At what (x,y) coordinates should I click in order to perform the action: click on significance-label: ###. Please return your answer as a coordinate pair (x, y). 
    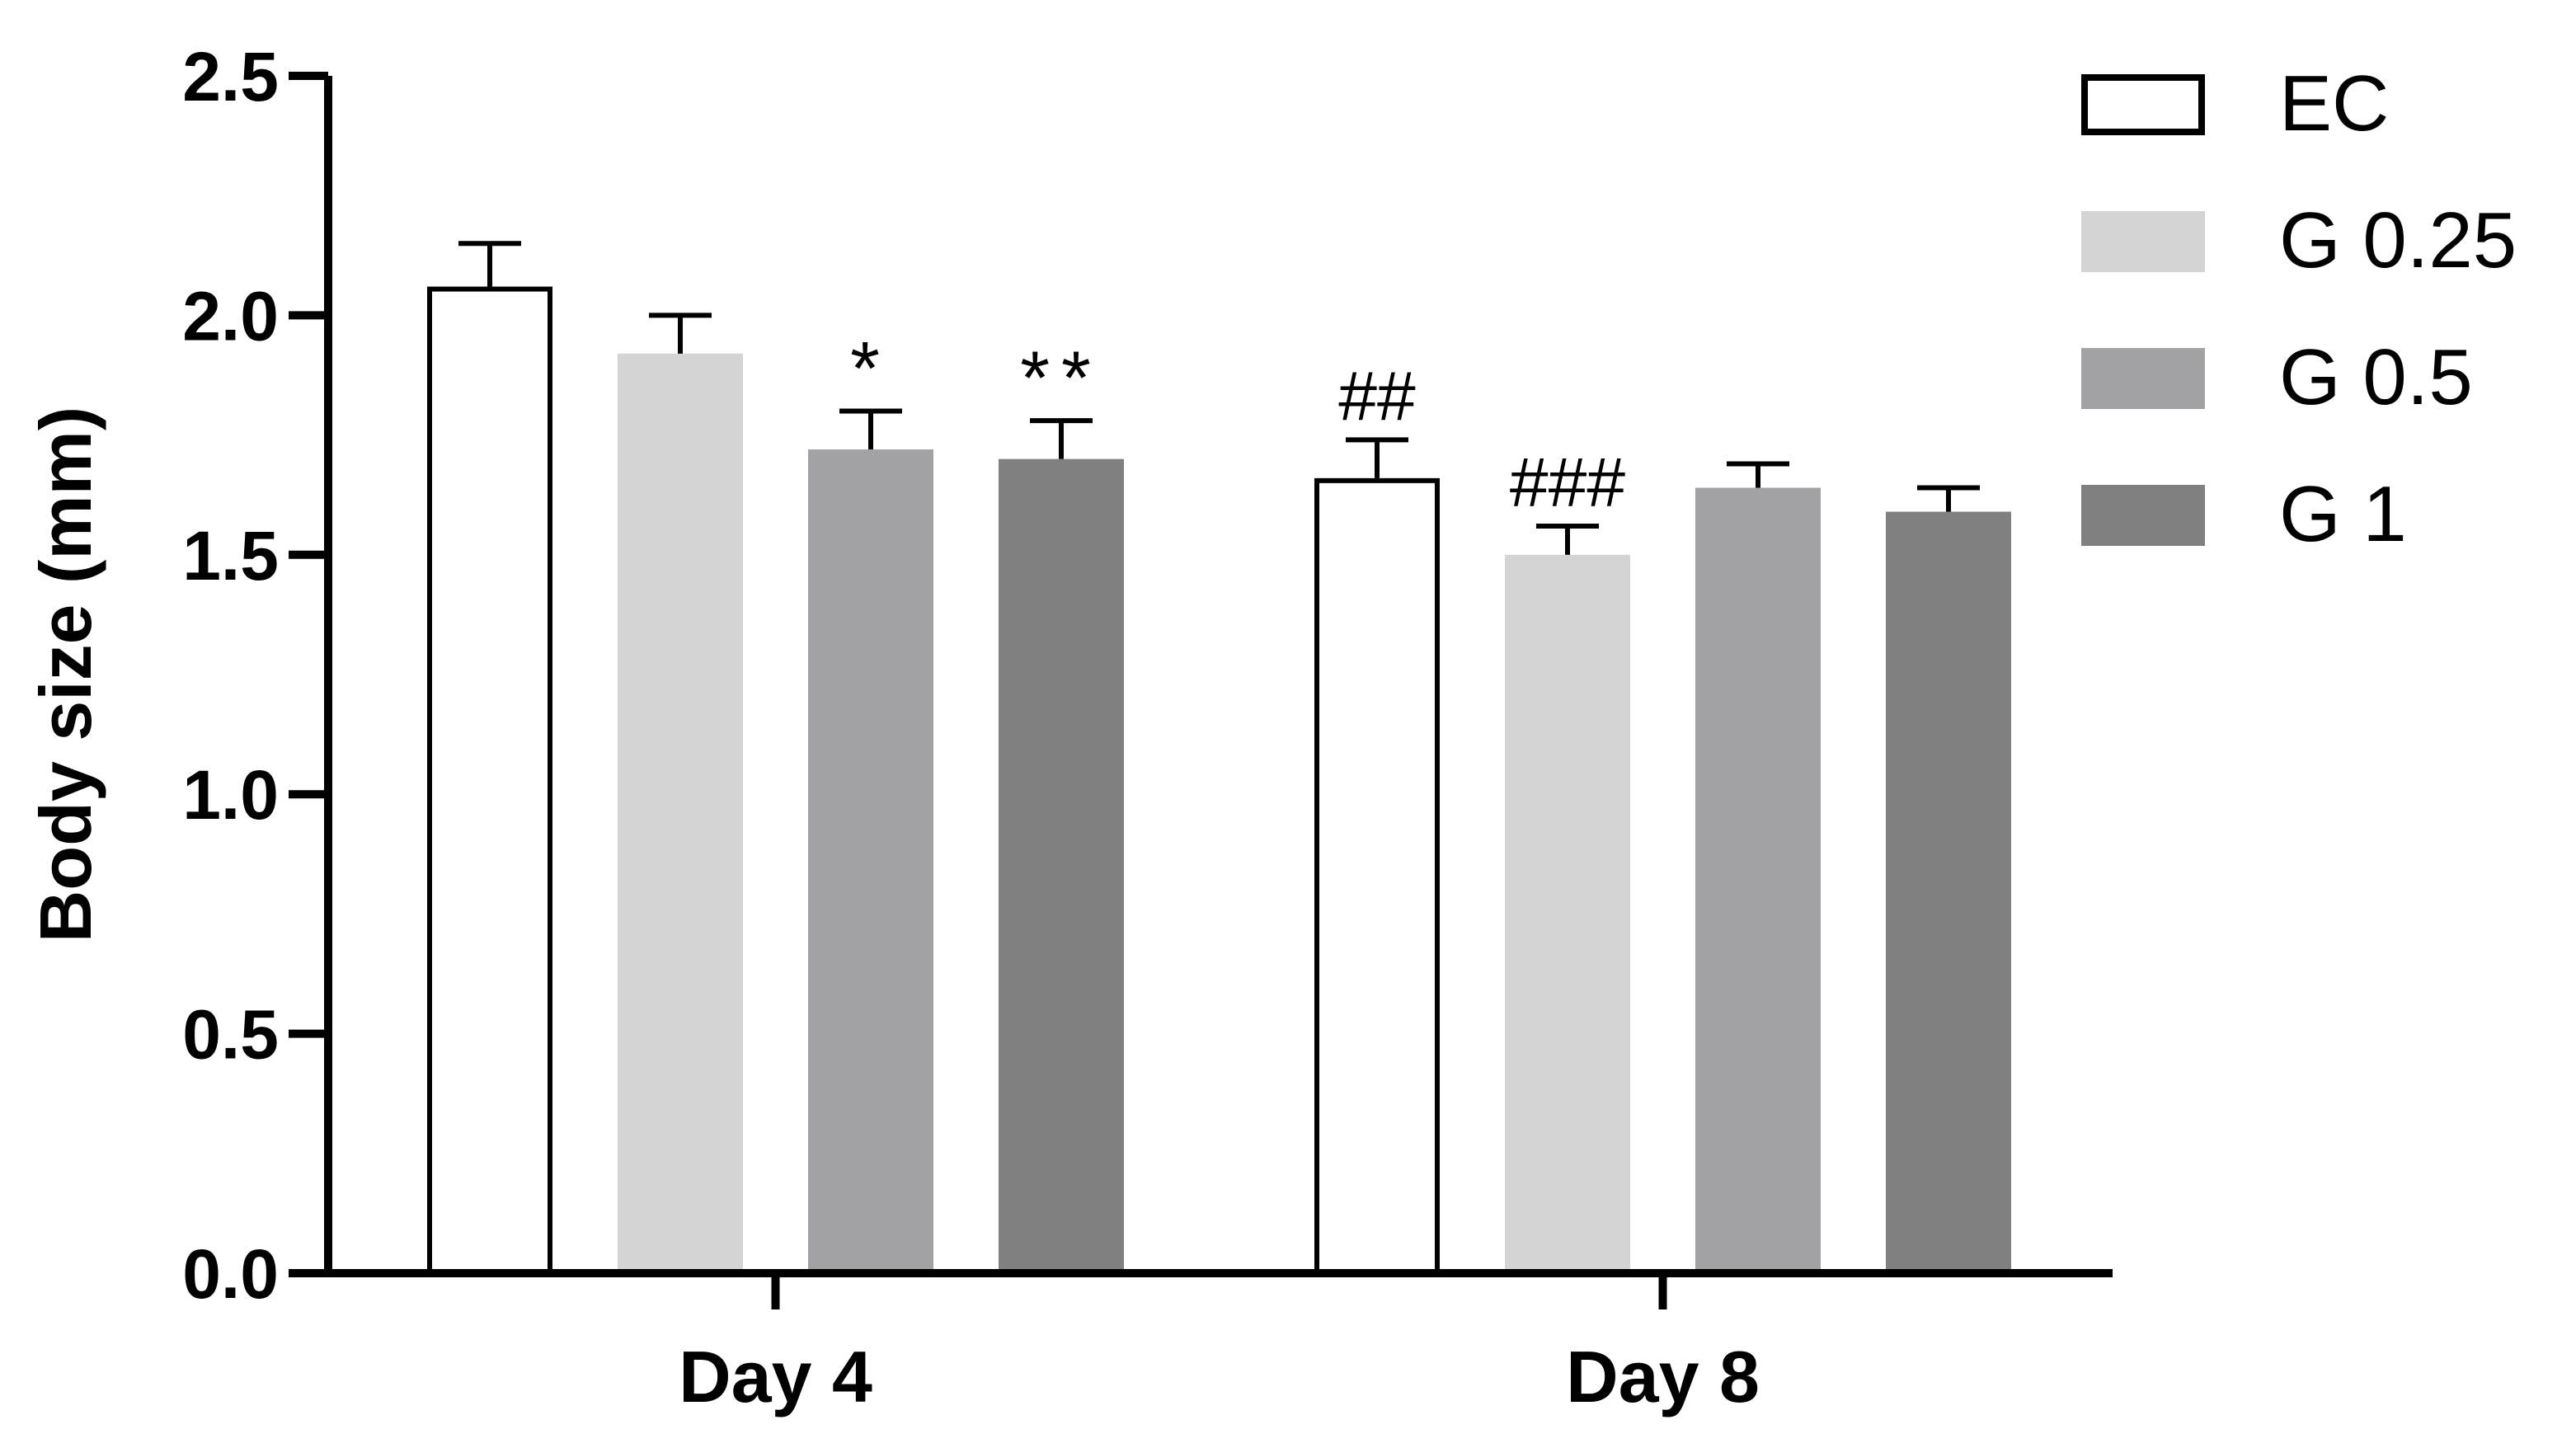
    Looking at the image, I should click on (1567, 482).